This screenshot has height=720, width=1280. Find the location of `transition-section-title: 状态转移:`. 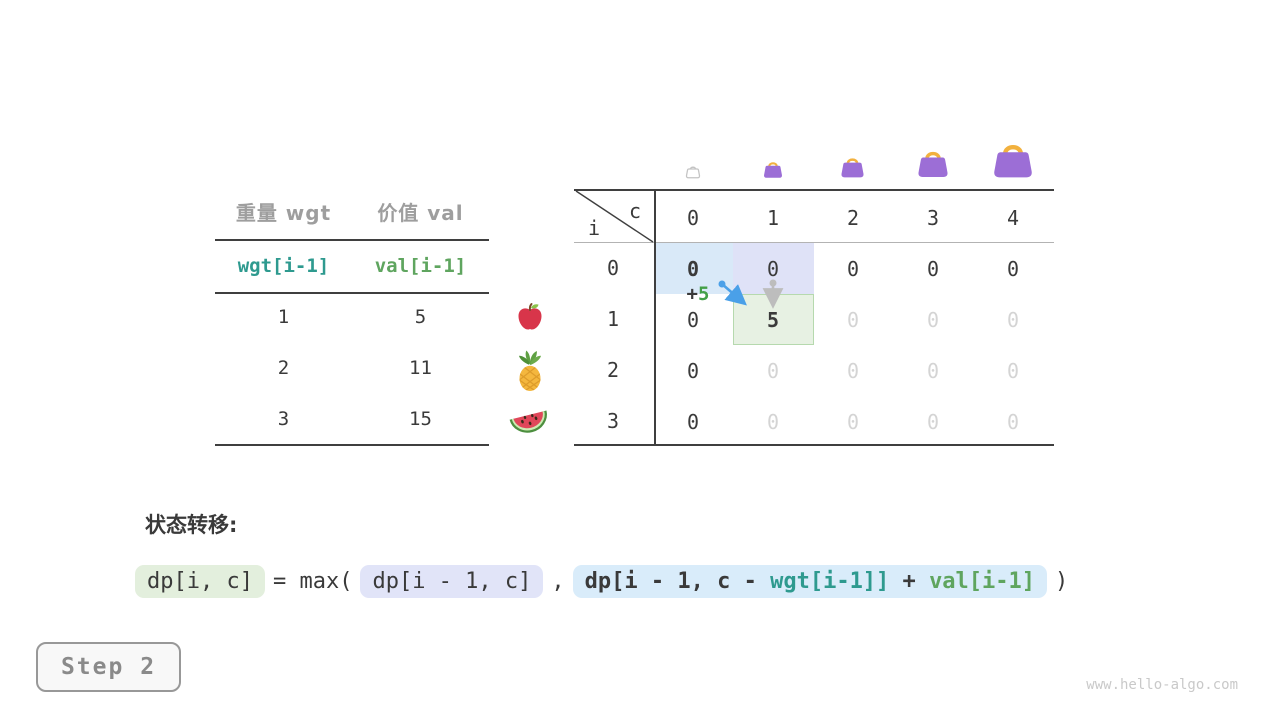

transition-section-title: 状态转移: is located at coordinates (191, 525).